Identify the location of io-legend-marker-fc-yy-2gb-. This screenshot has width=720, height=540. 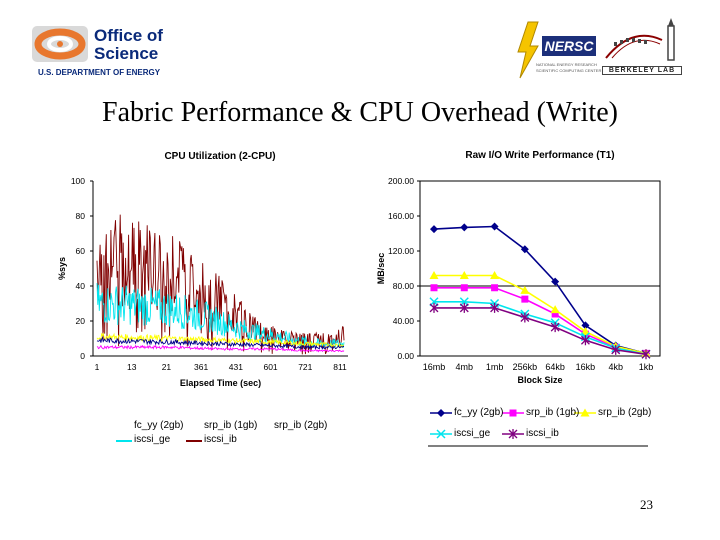
(441, 413).